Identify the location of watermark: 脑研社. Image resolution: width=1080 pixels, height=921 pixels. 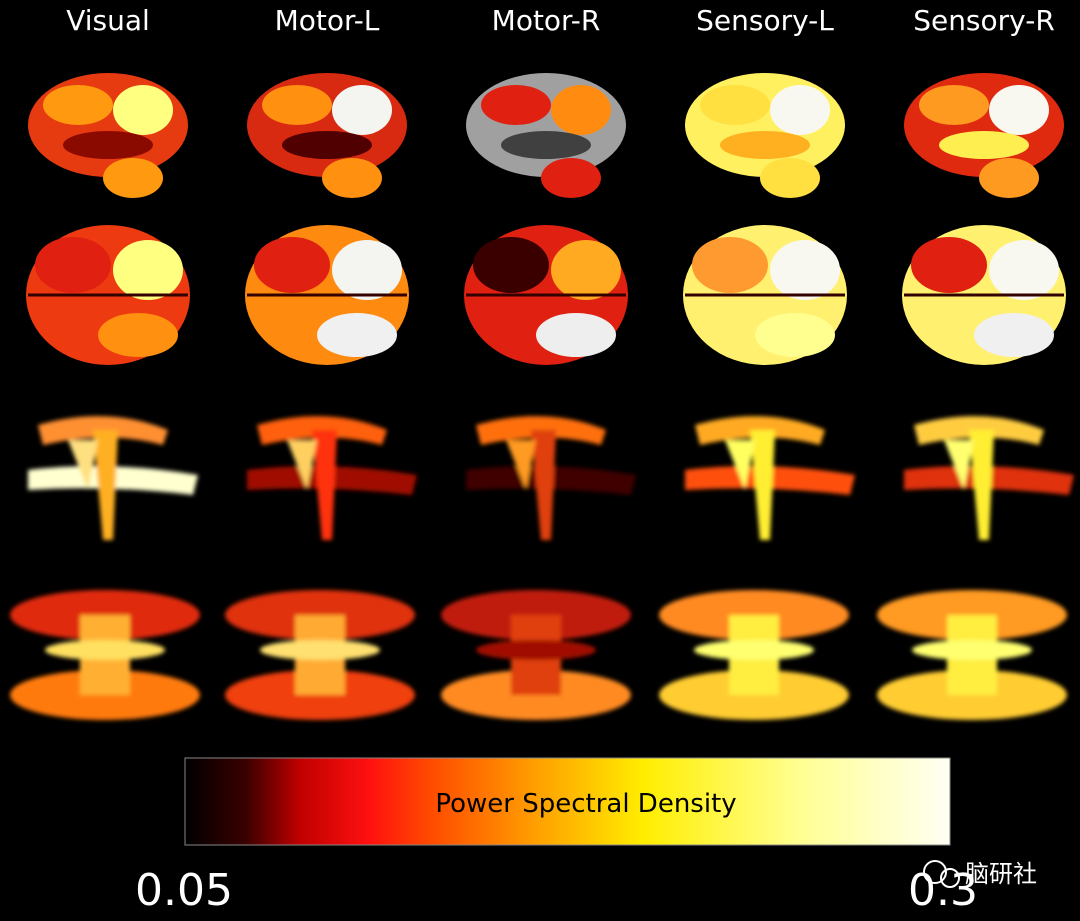
(1001, 874).